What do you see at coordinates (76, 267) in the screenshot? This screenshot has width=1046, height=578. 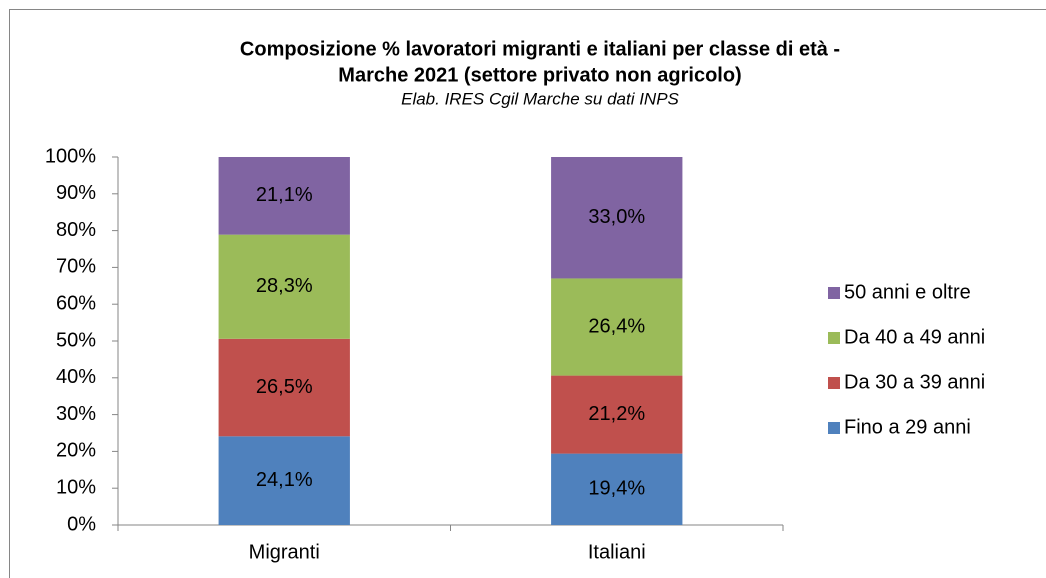 I see `y-tick-label: 70%` at bounding box center [76, 267].